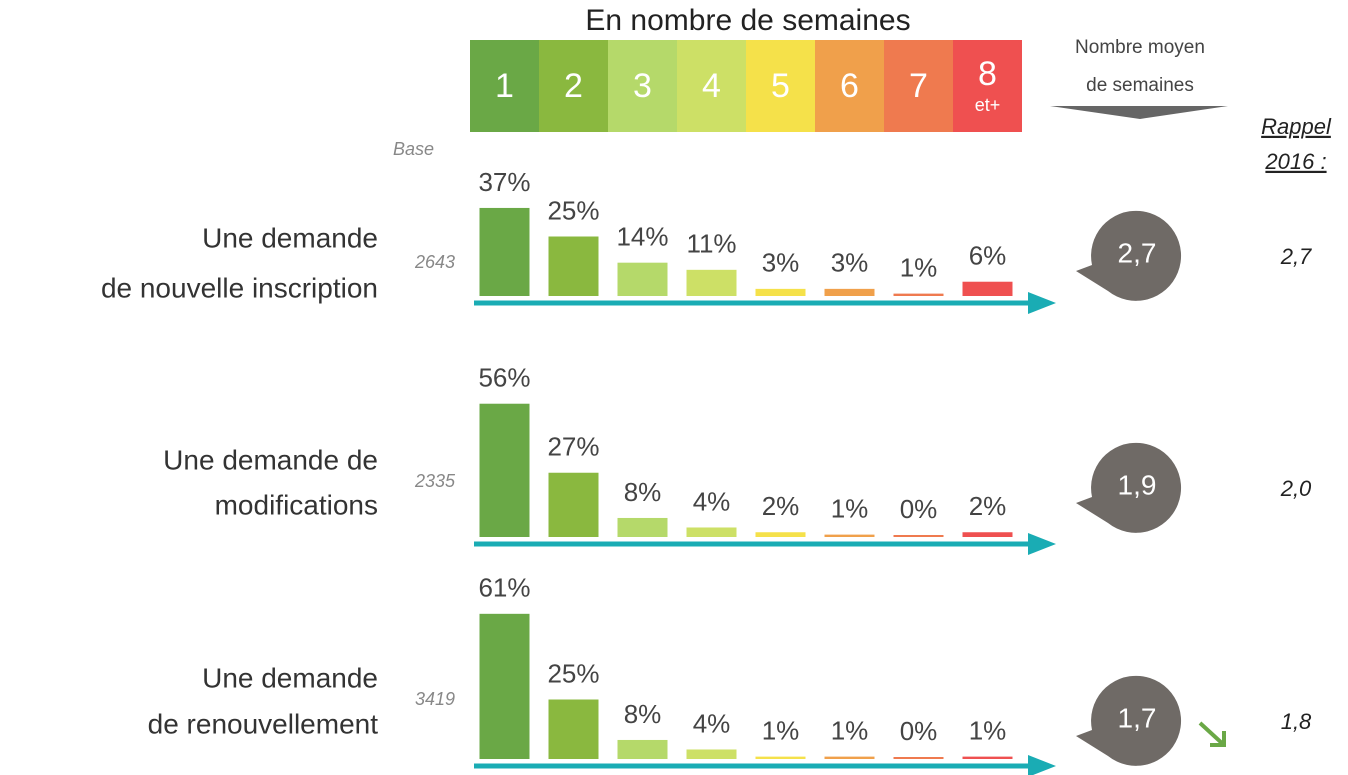 This screenshot has height=775, width=1348. I want to click on scale-label: et+, so click(988, 105).